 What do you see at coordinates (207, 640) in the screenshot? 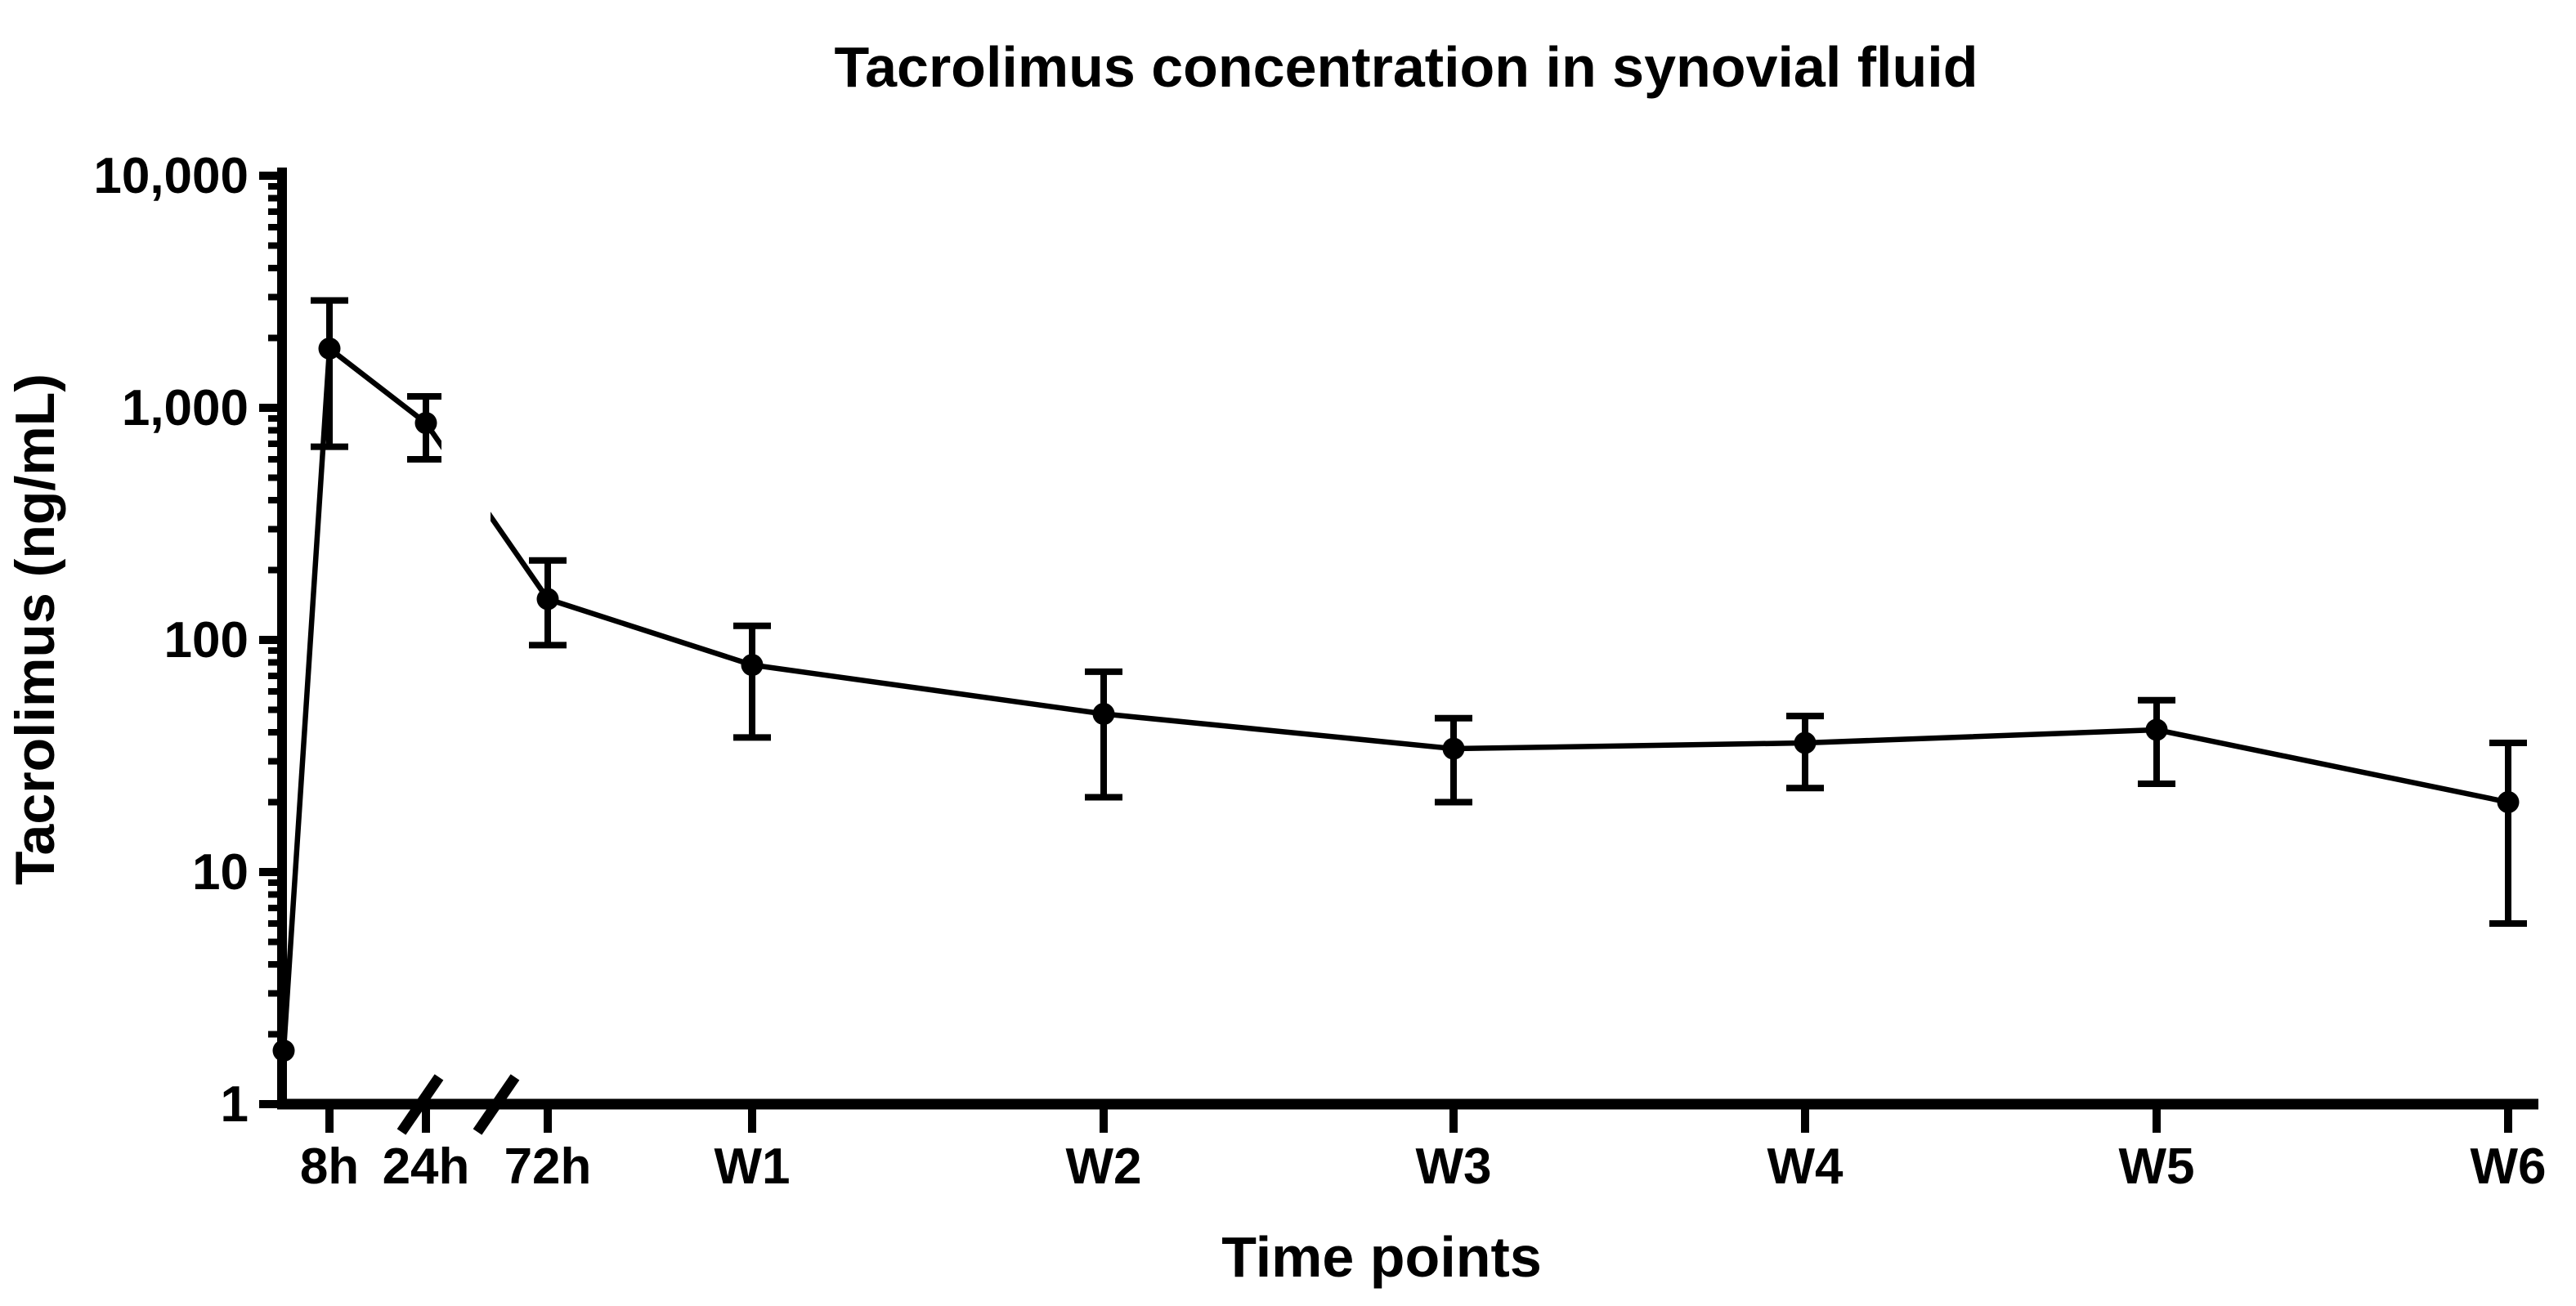
I see `y-tick-label: 100` at bounding box center [207, 640].